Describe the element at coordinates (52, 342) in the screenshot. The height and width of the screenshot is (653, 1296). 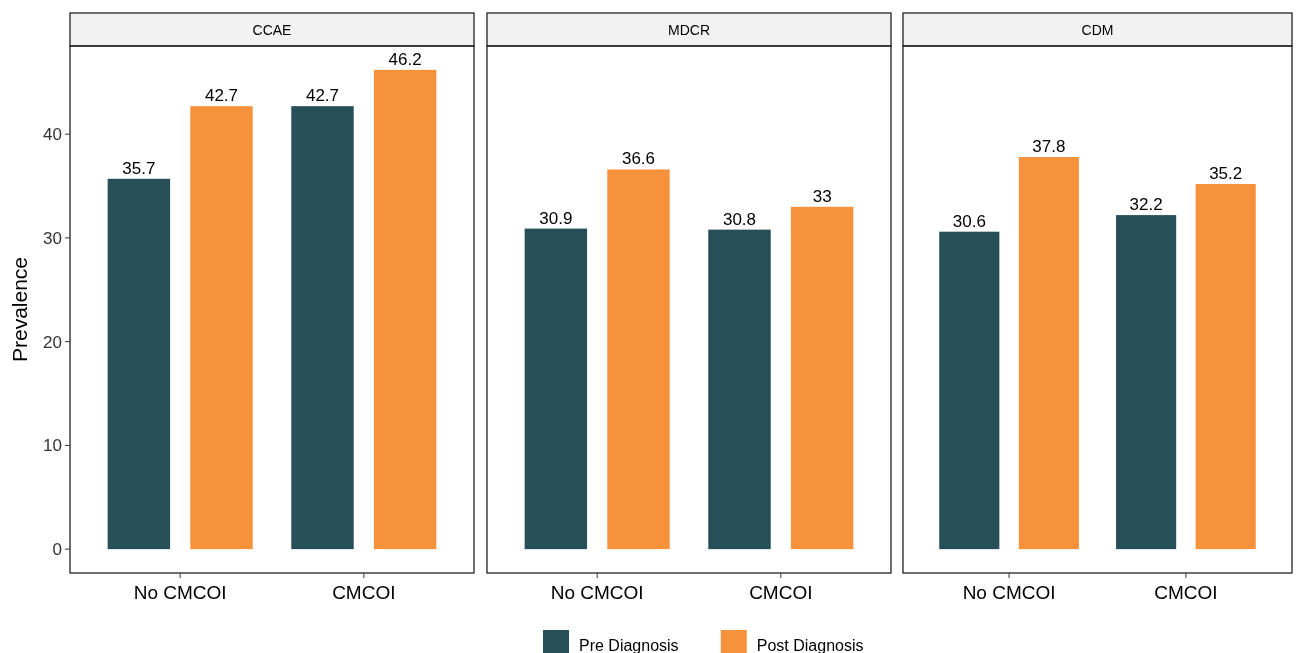
I see `y-tick-label: 20` at that location.